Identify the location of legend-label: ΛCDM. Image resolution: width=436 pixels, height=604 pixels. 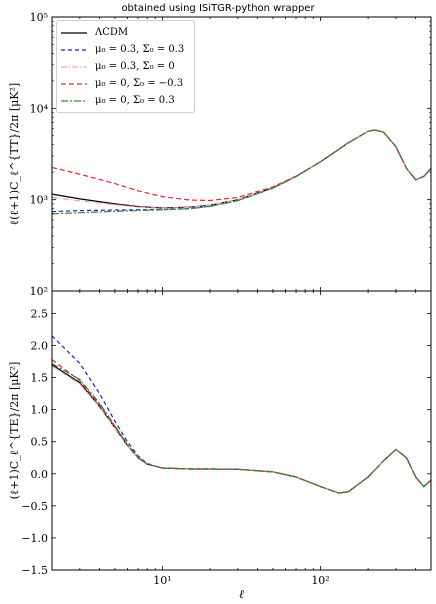
(112, 32).